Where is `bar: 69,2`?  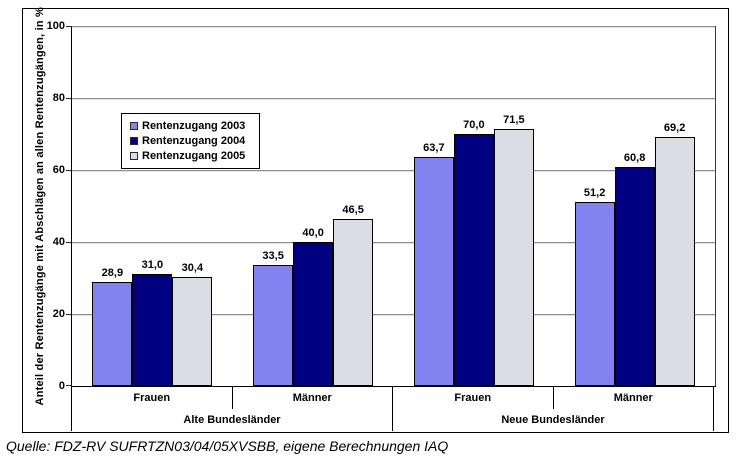
bar: 69,2 is located at coordinates (674, 254).